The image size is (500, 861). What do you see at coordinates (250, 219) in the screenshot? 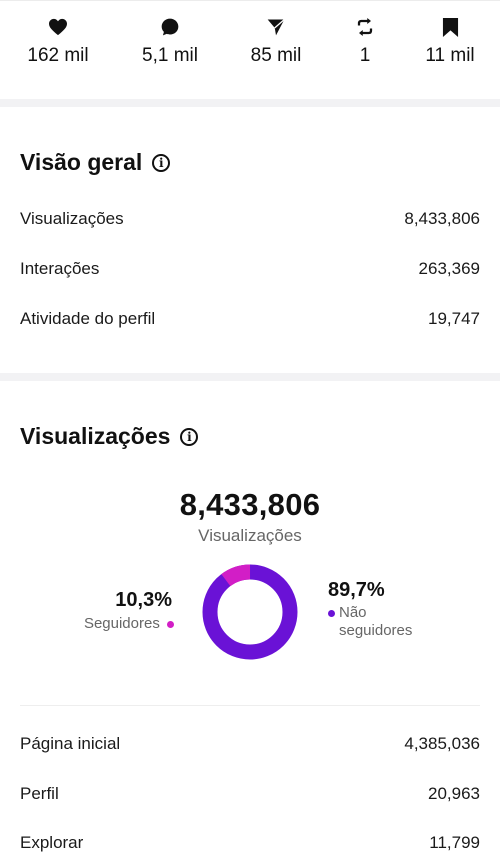
I see `overview-row-views: Visualizações 8,433,806` at bounding box center [250, 219].